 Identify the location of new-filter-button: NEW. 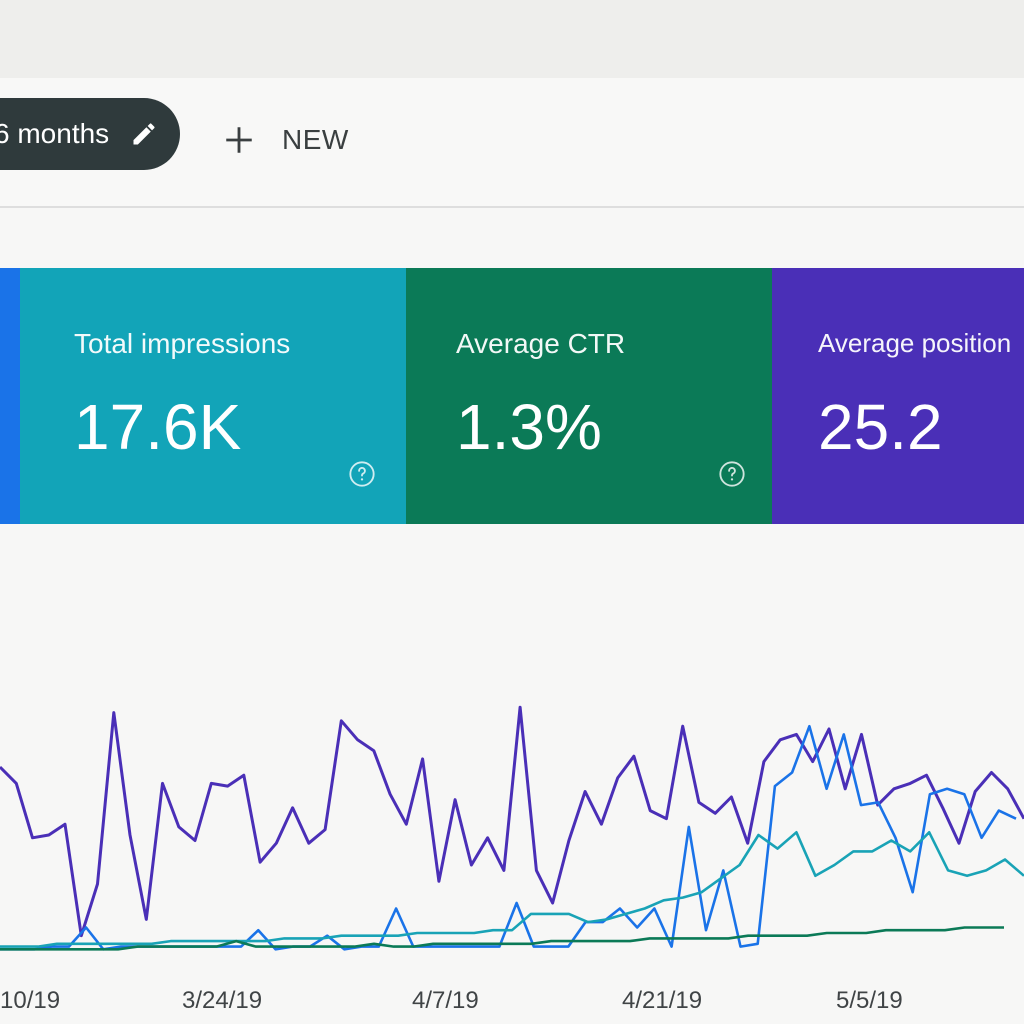
(285, 140).